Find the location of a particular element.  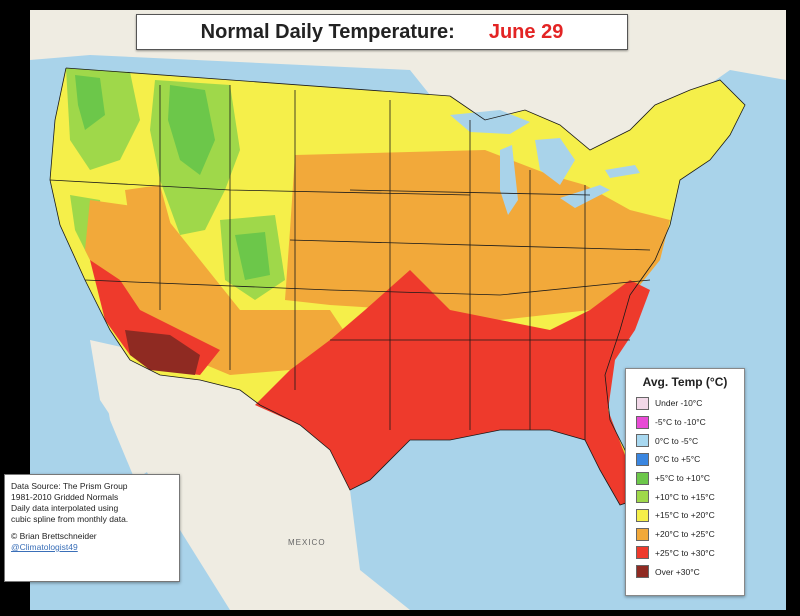

source-line: 1981-2010 Gridded Normals is located at coordinates (65, 497).